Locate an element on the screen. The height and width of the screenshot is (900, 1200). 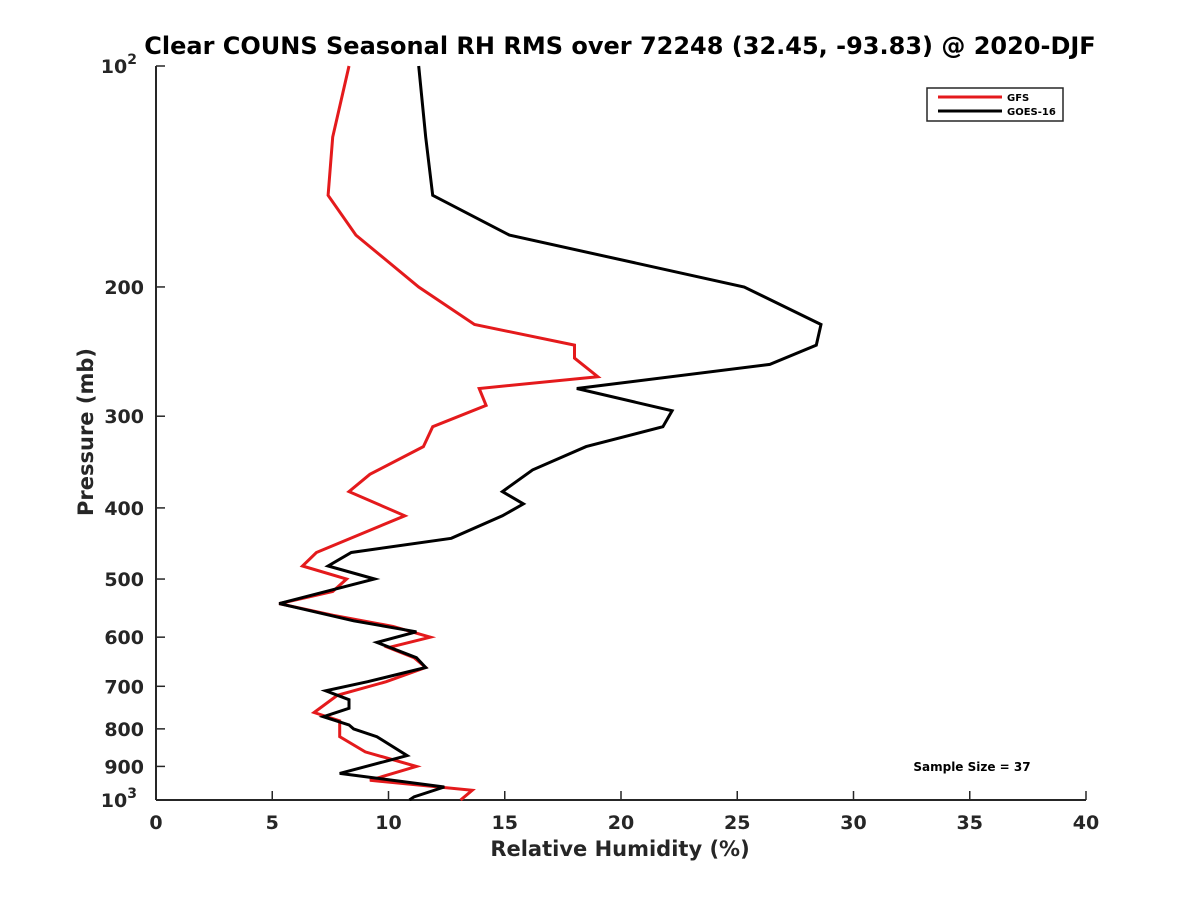
y-tick-label: 10² is located at coordinates (119, 65).